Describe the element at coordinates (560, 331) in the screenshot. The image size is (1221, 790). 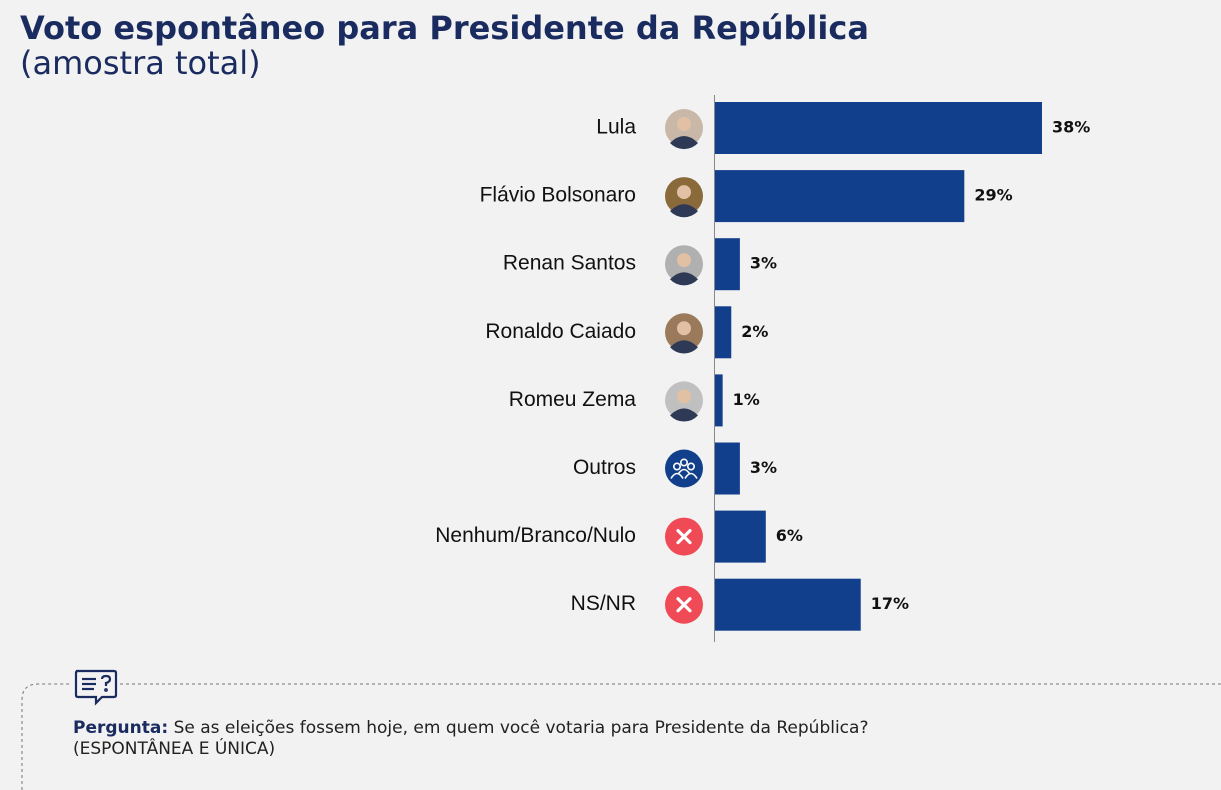
I see `category-label: Ronaldo Caiado` at that location.